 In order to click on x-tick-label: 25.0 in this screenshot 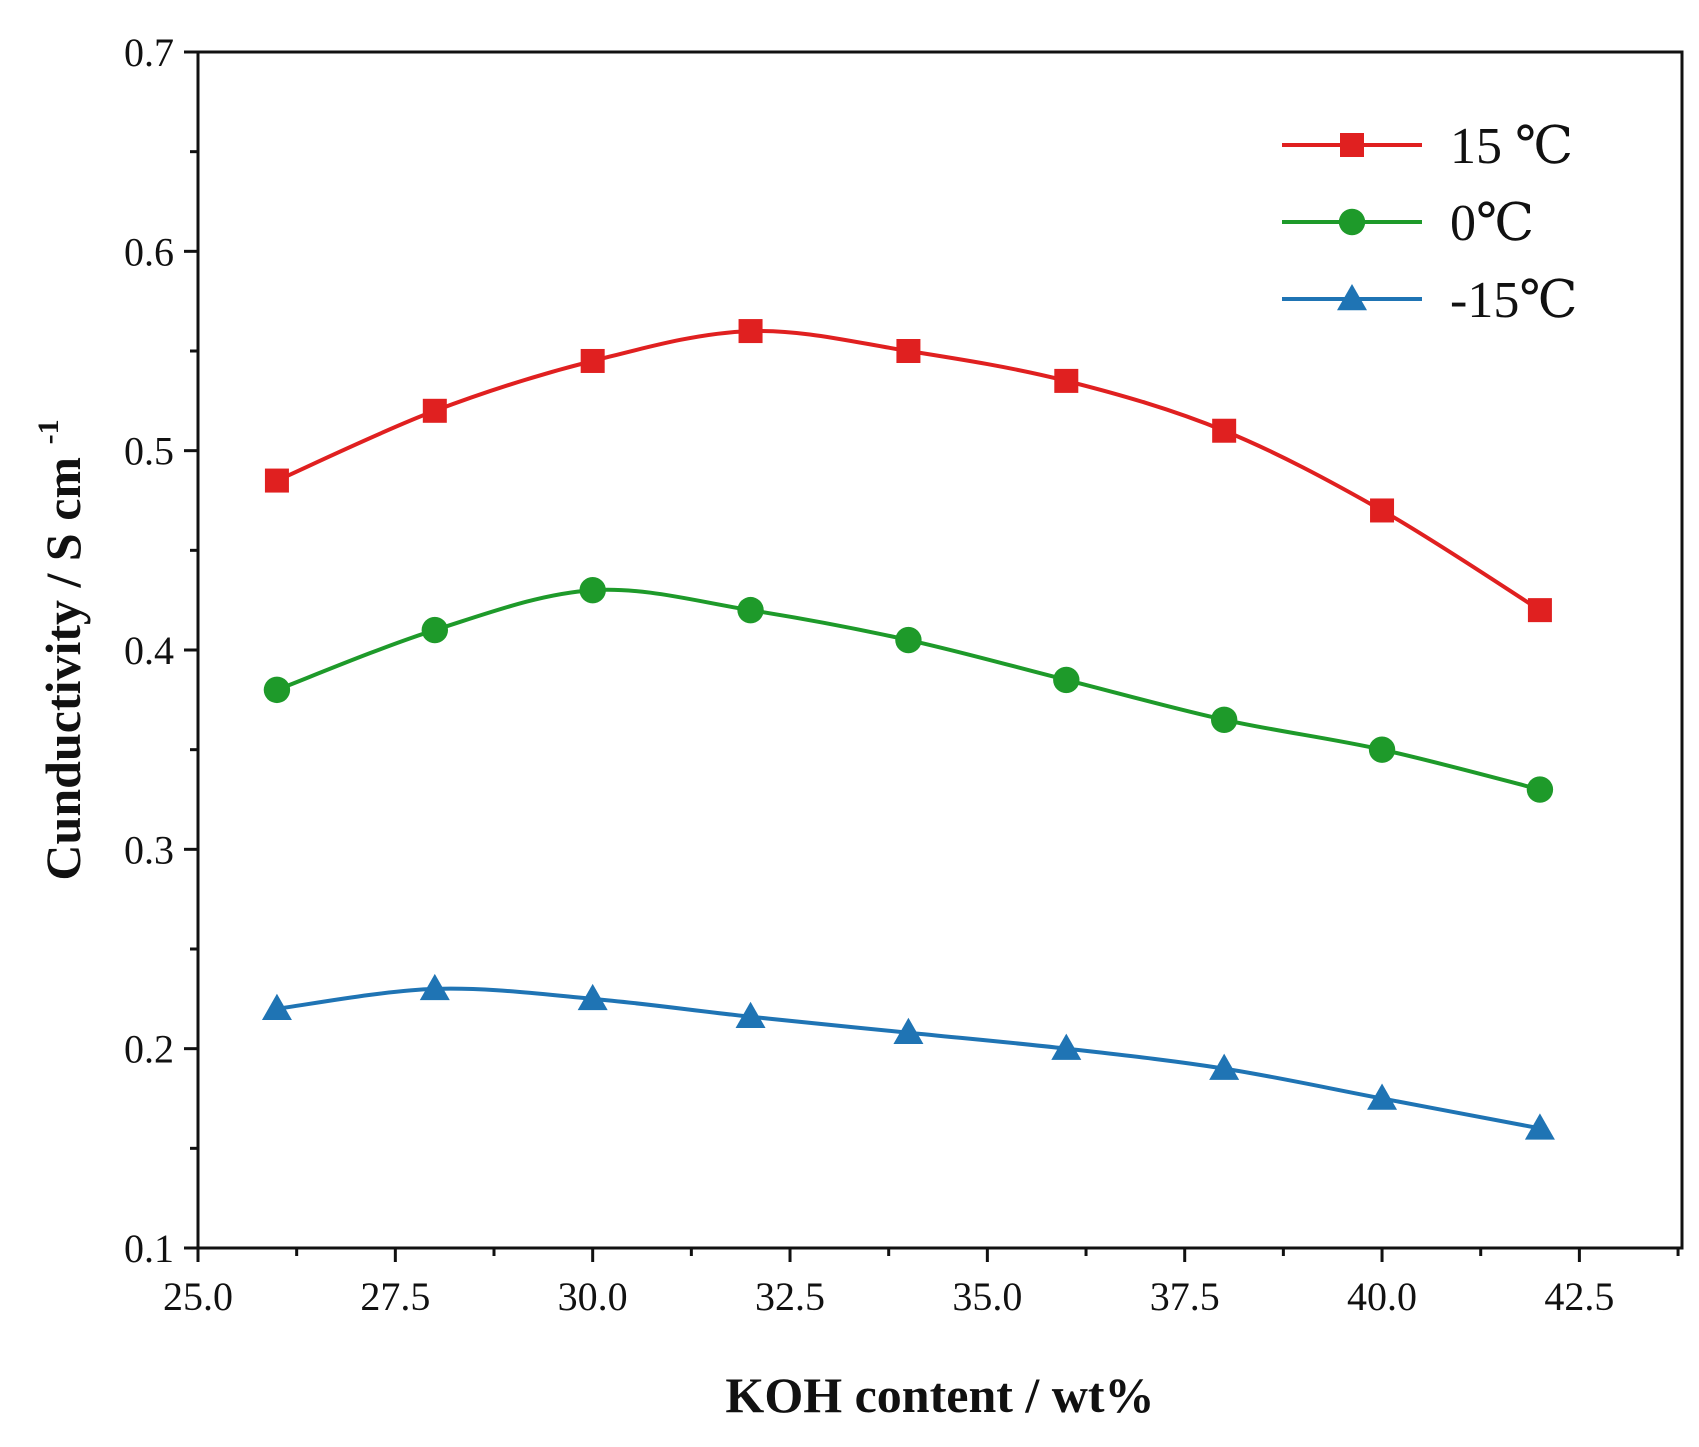, I will do `click(198, 1296)`.